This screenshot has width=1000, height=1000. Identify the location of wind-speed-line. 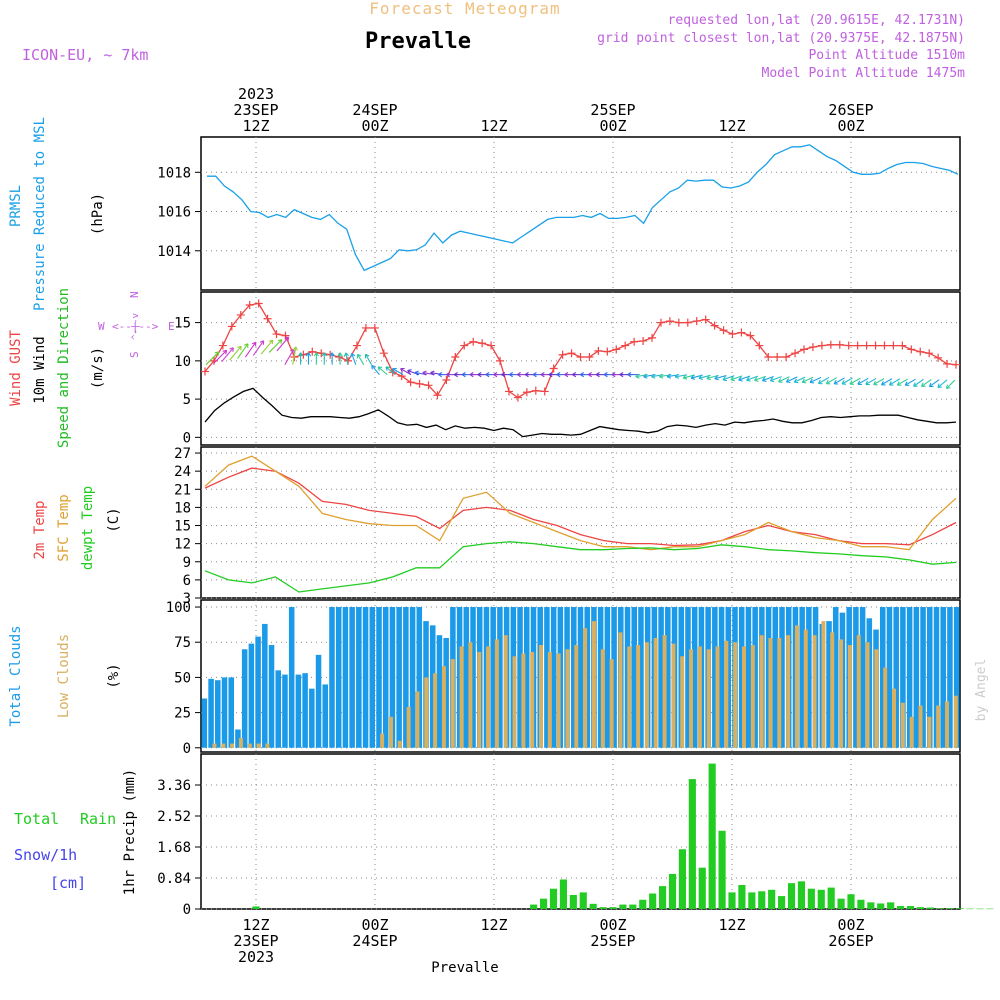
(580, 412).